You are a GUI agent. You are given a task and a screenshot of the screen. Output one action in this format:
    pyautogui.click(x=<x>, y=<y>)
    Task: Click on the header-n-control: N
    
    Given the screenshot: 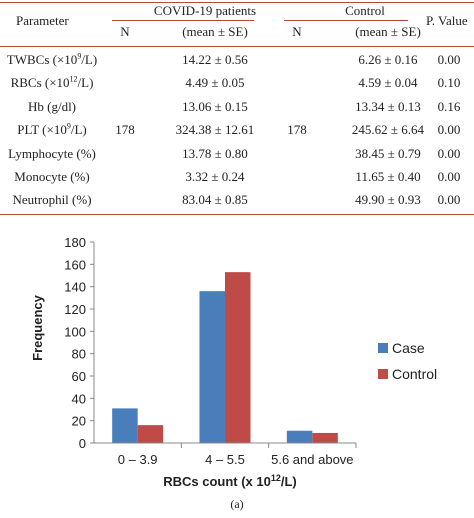 What is the action you would take?
    pyautogui.click(x=297, y=31)
    